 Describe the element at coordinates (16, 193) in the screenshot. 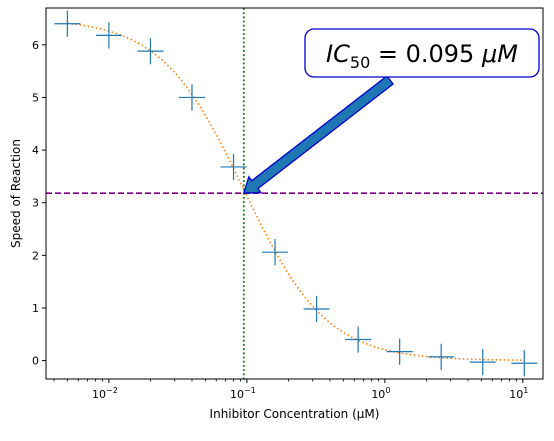

I see `y-axis-label: Speed of Reaction` at that location.